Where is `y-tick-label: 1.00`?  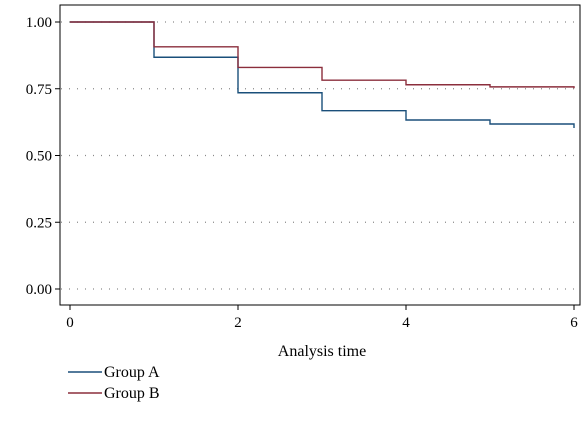
y-tick-label: 1.00 is located at coordinates (39, 23).